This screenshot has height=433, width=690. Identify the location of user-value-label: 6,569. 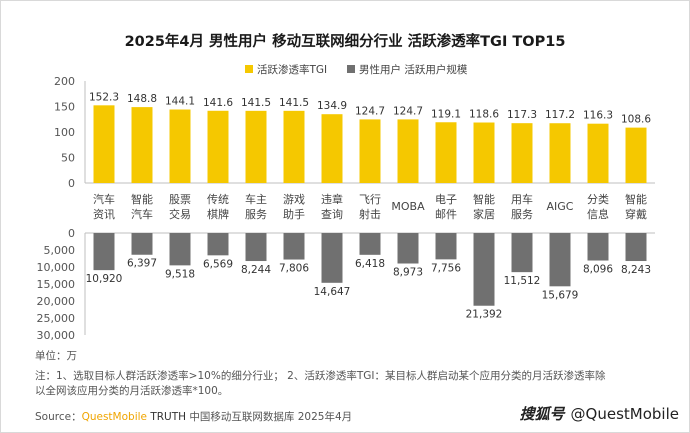
(218, 264).